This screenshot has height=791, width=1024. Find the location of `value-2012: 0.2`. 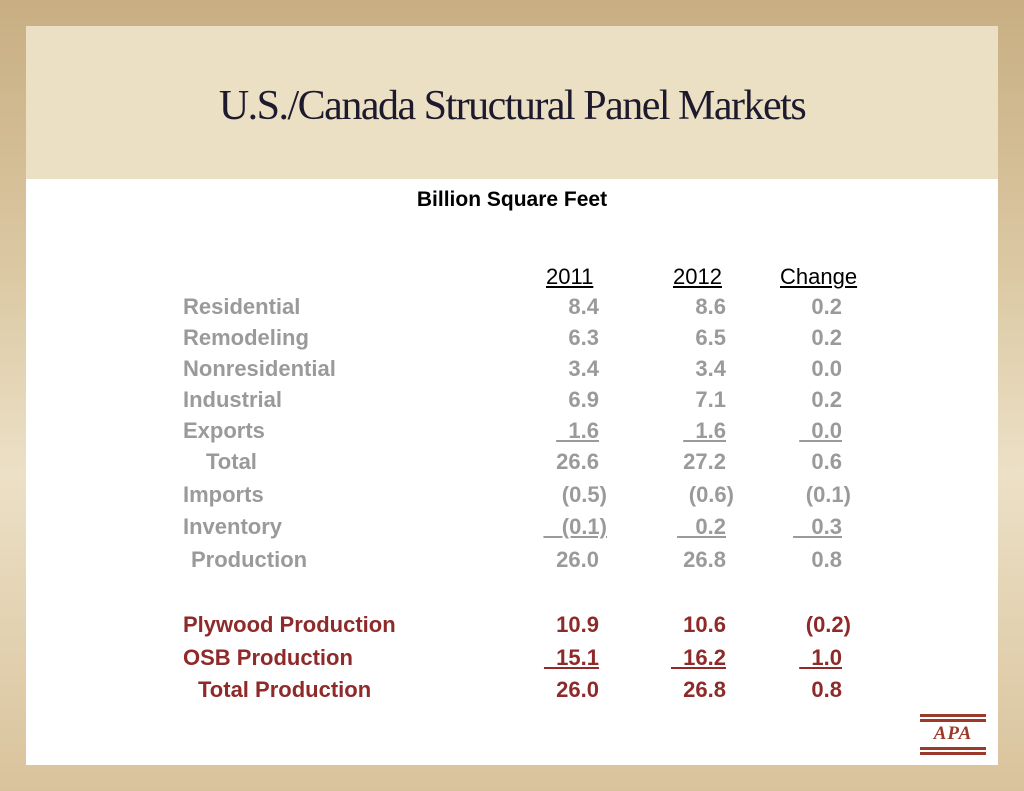

value-2012: 0.2 is located at coordinates (701, 526).